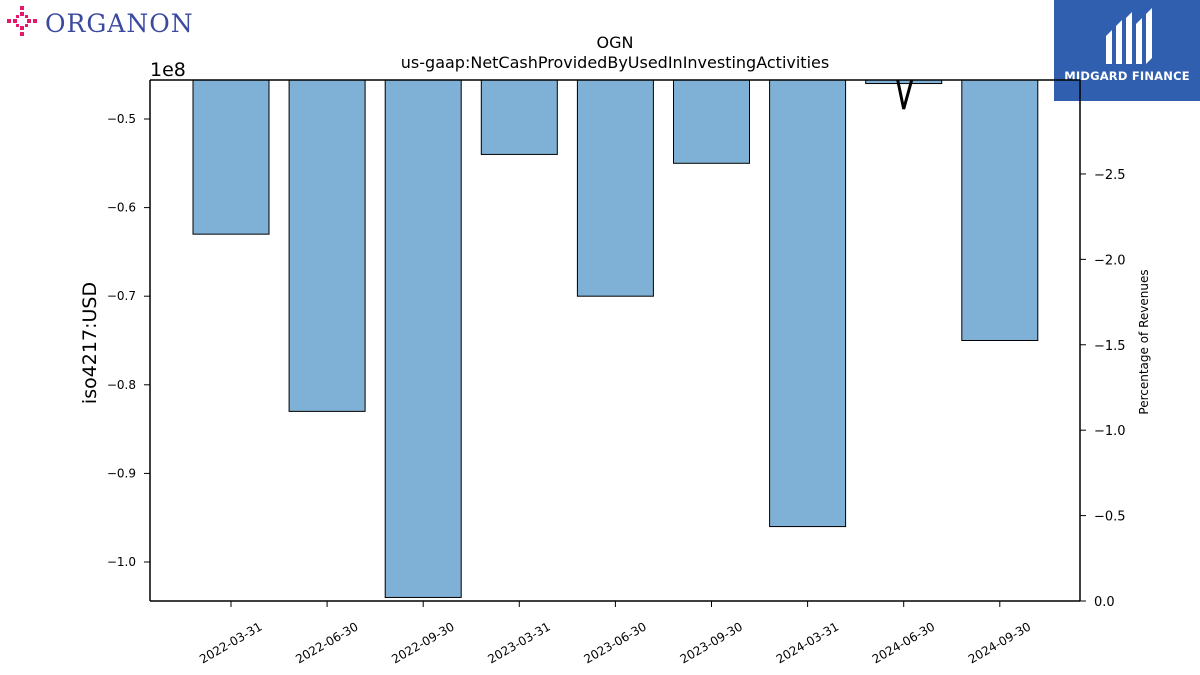 The width and height of the screenshot is (1200, 675). What do you see at coordinates (121, 296) in the screenshot?
I see `y-tick-label: −0.7` at bounding box center [121, 296].